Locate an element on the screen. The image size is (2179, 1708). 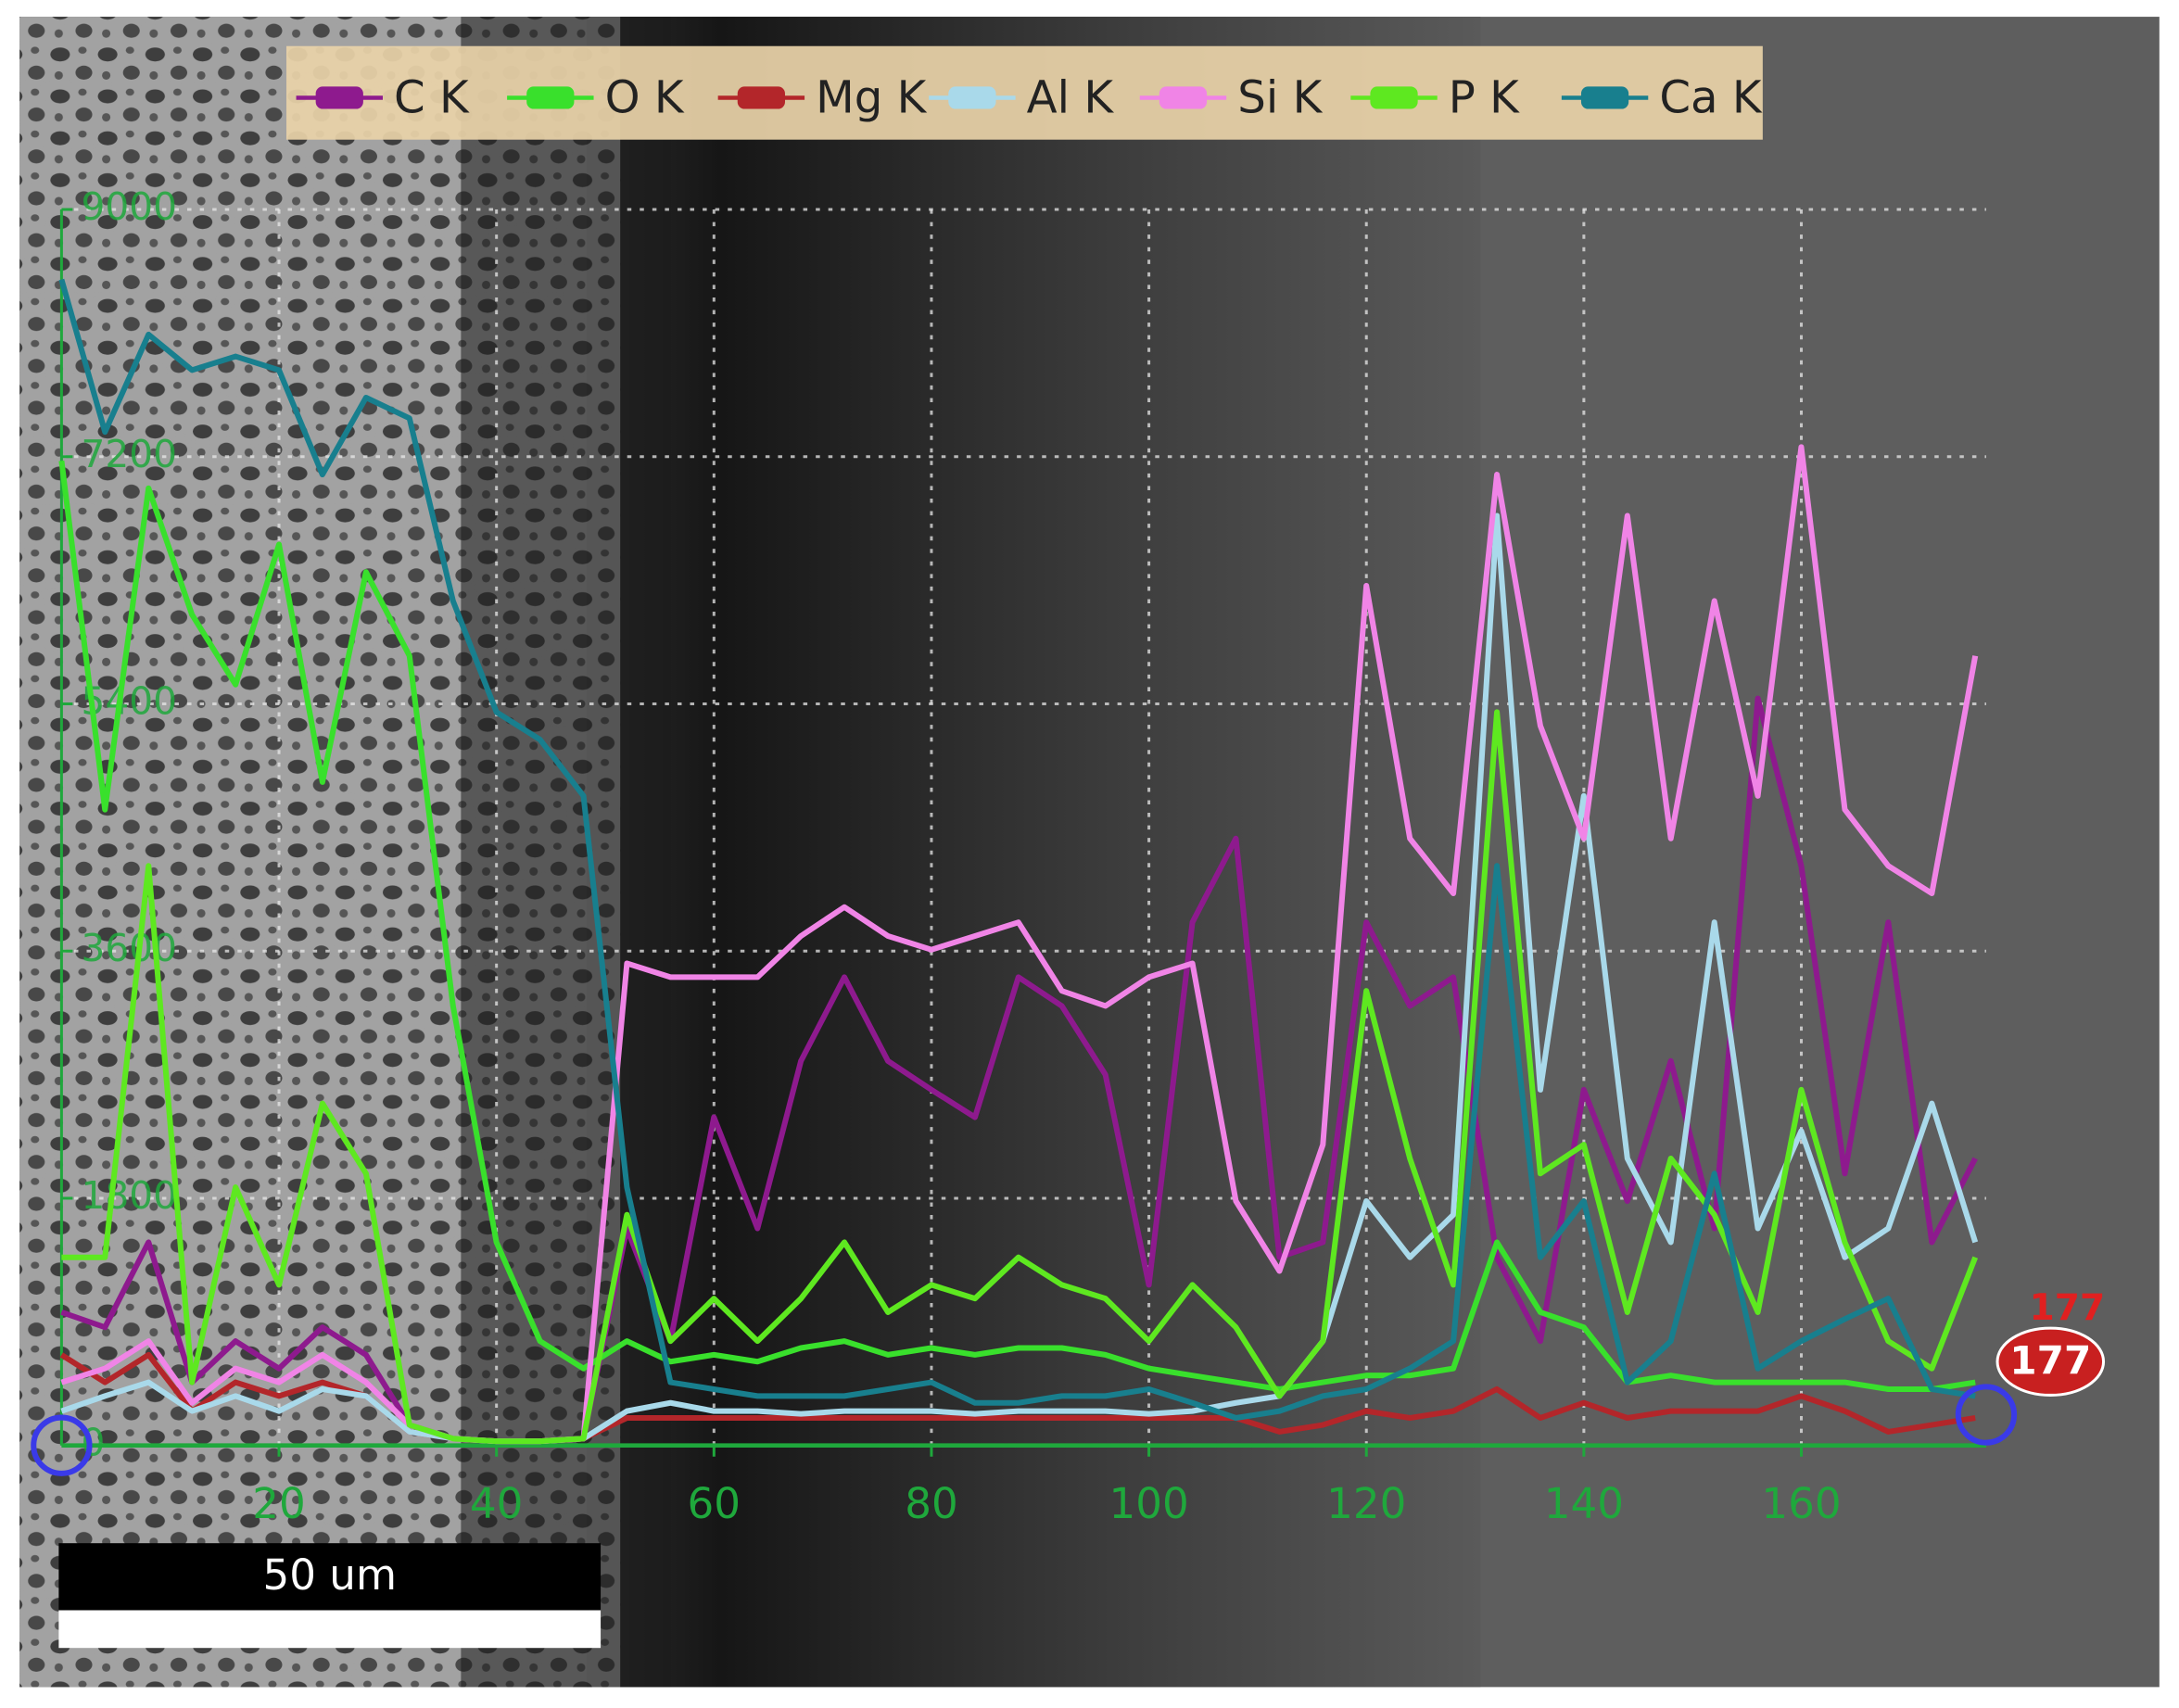
cursor-badge is located at coordinates (2050, 1362).